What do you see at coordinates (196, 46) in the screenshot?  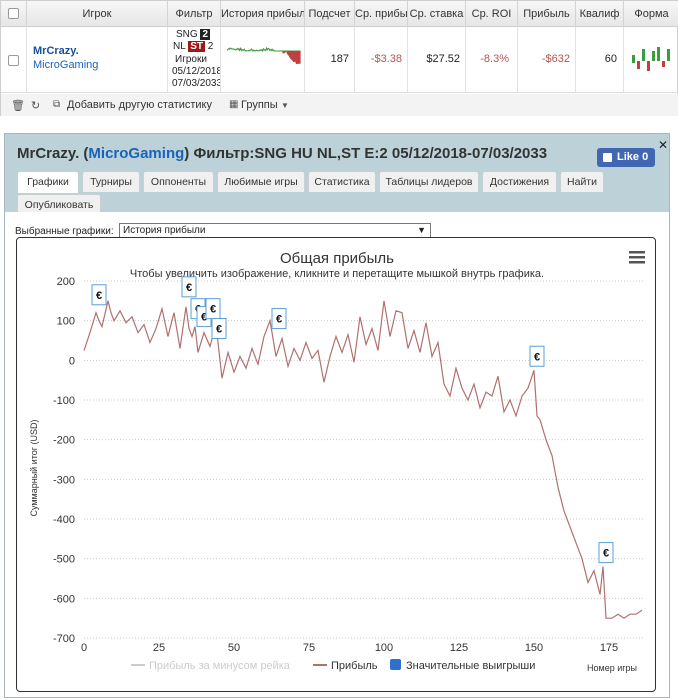 I see `filter-badge-st: ST` at bounding box center [196, 46].